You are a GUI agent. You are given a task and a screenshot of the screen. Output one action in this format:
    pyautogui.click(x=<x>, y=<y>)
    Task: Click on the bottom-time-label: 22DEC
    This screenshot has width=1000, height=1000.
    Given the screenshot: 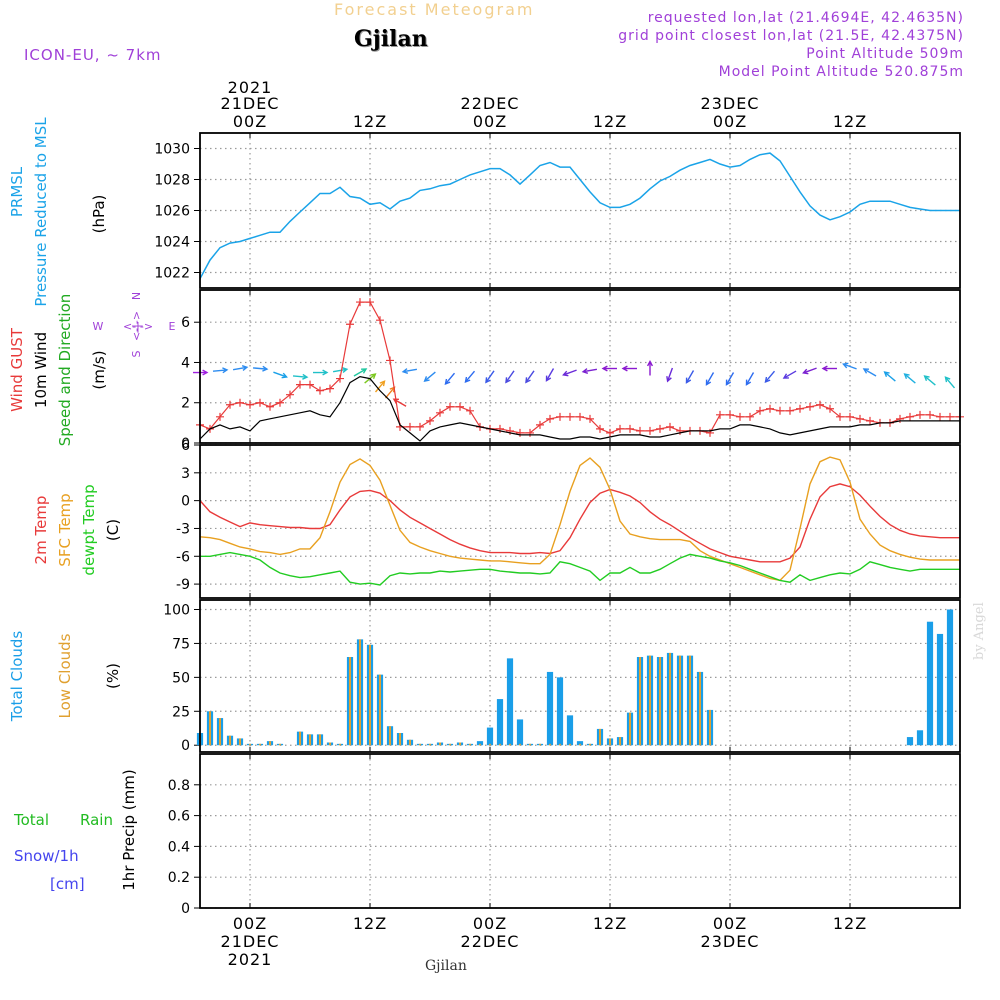 What is the action you would take?
    pyautogui.click(x=490, y=941)
    